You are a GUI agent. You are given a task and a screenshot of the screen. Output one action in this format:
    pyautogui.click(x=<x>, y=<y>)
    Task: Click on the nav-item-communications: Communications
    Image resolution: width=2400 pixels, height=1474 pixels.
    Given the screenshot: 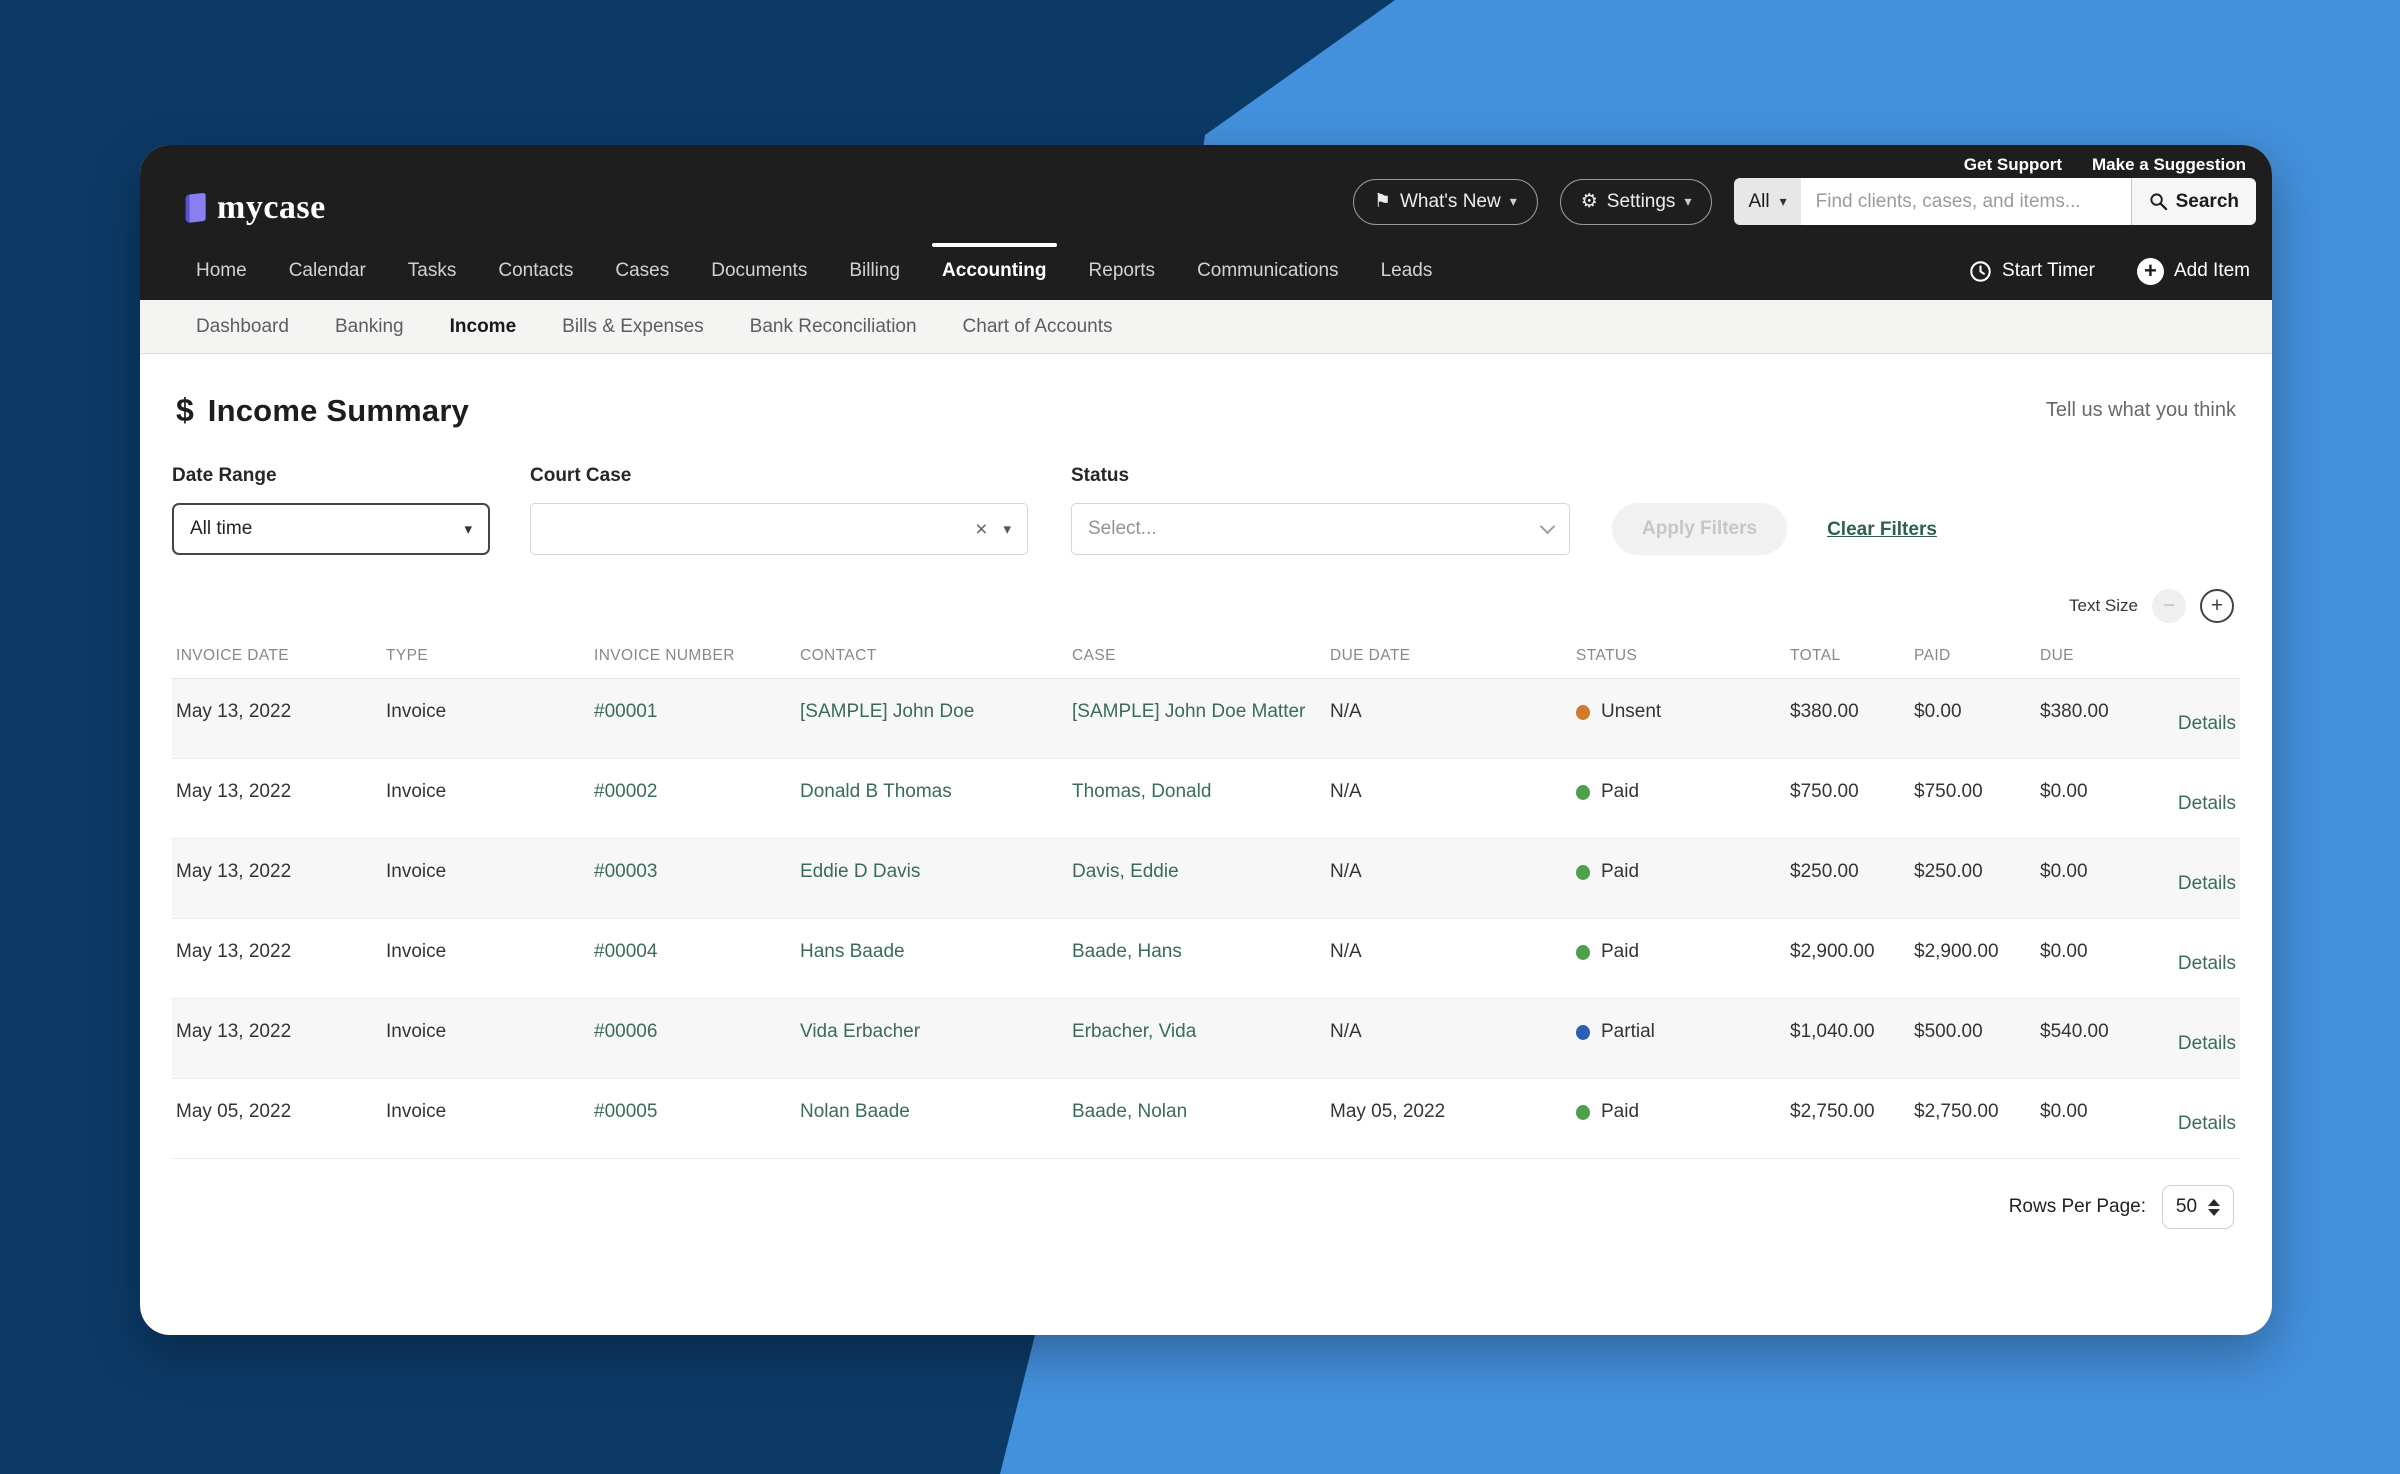 What is the action you would take?
    pyautogui.click(x=1268, y=270)
    